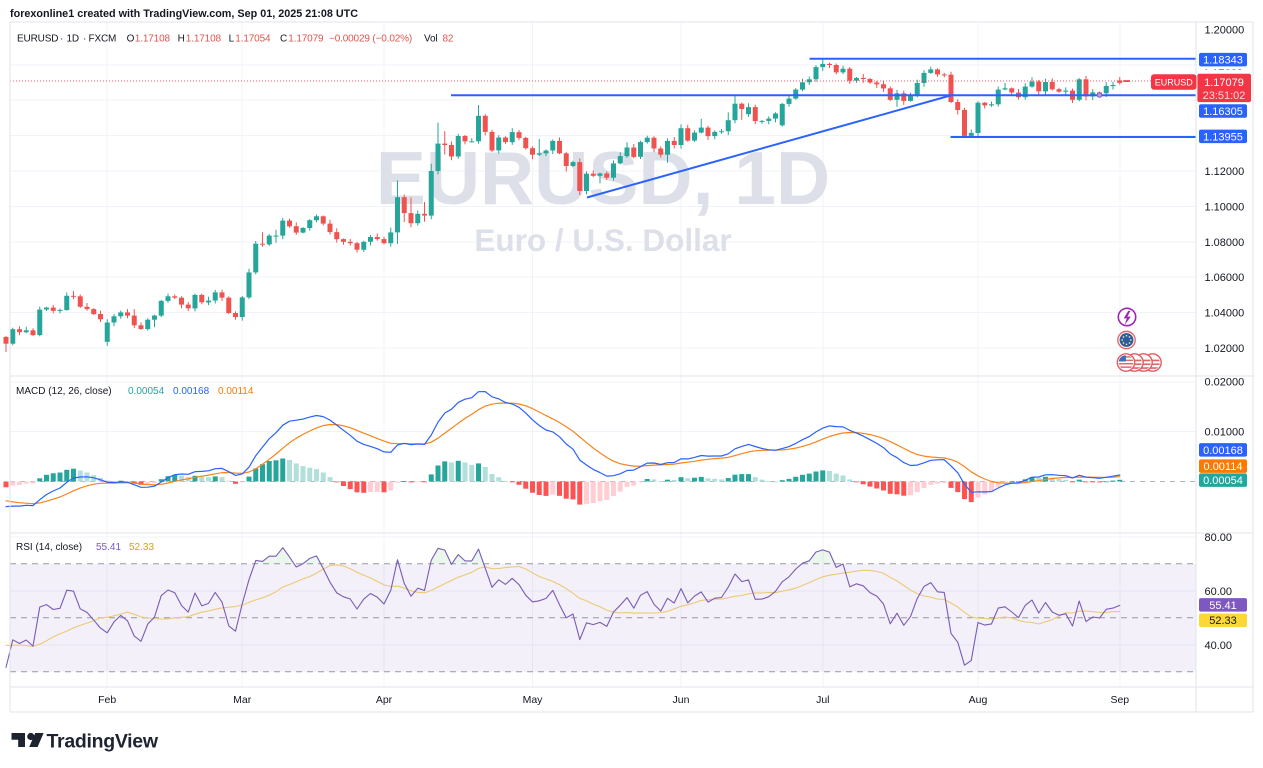  Describe the element at coordinates (1219, 592) in the screenshot. I see `svg-text: 60.00` at that location.